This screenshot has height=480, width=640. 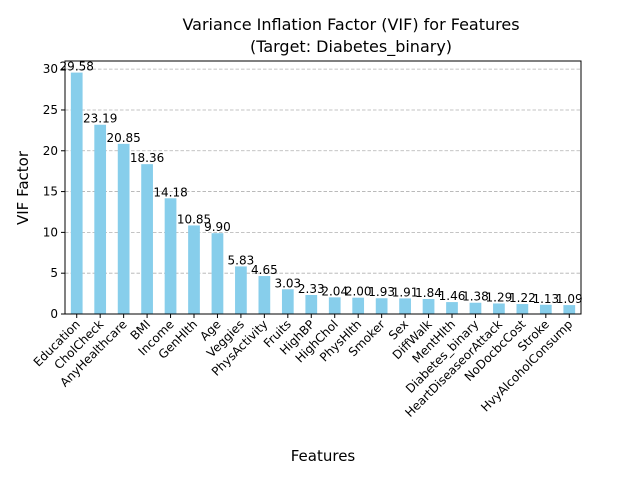 I want to click on y-axis: 0 5 10 15 20 25 30, so click(x=54, y=191).